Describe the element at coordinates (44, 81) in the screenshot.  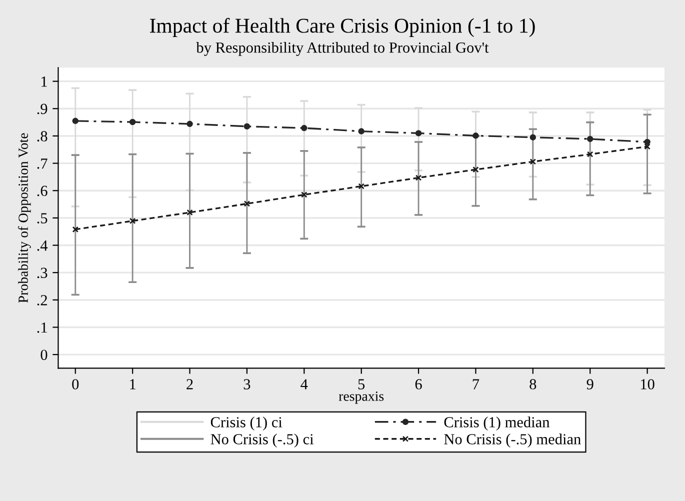
I see `y-tick-label: 1` at that location.